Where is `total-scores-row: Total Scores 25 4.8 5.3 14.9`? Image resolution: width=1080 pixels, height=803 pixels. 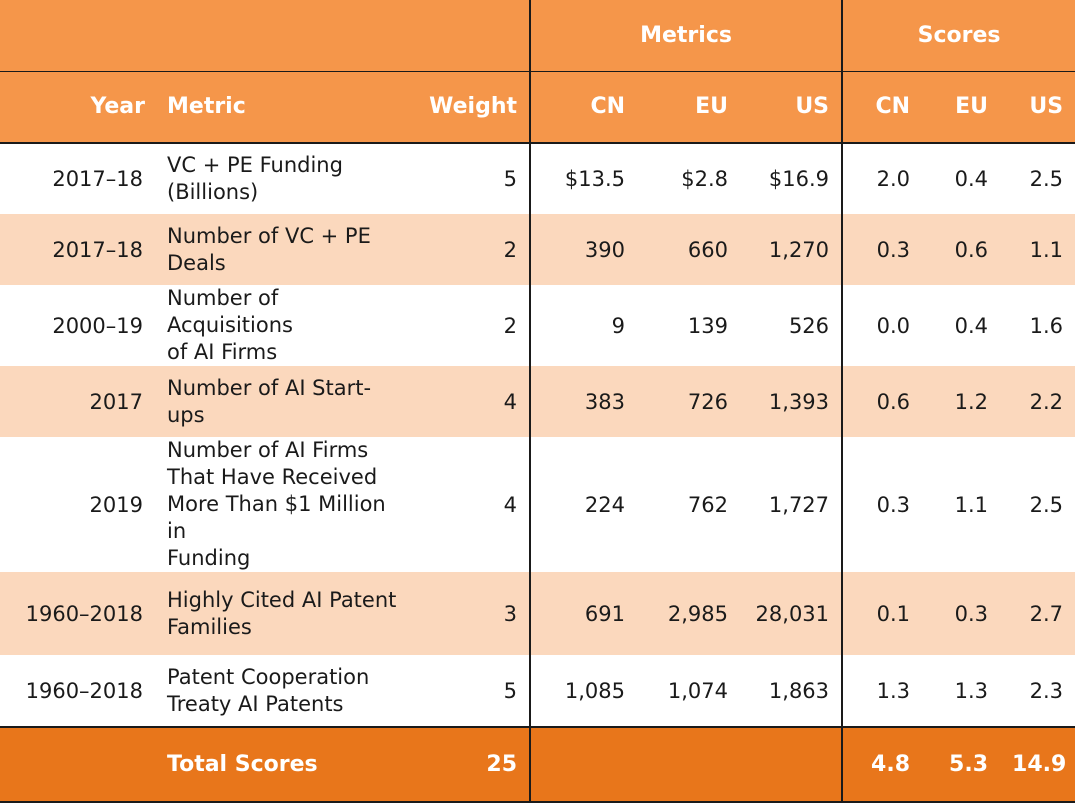 total-scores-row: Total Scores 25 4.8 5.3 14.9 is located at coordinates (538, 764).